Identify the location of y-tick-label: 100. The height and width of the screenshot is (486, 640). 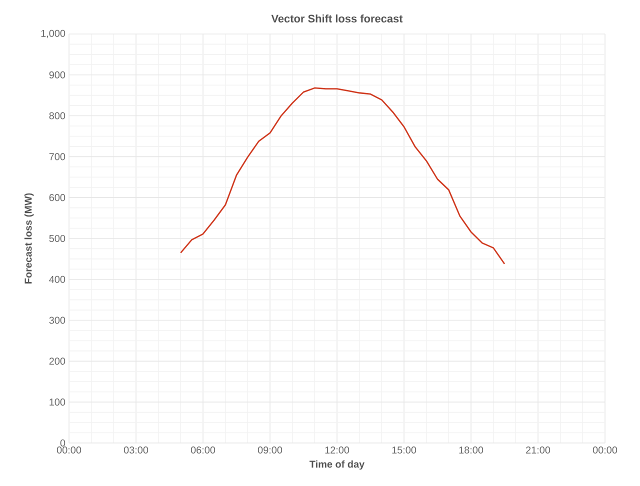
(58, 402).